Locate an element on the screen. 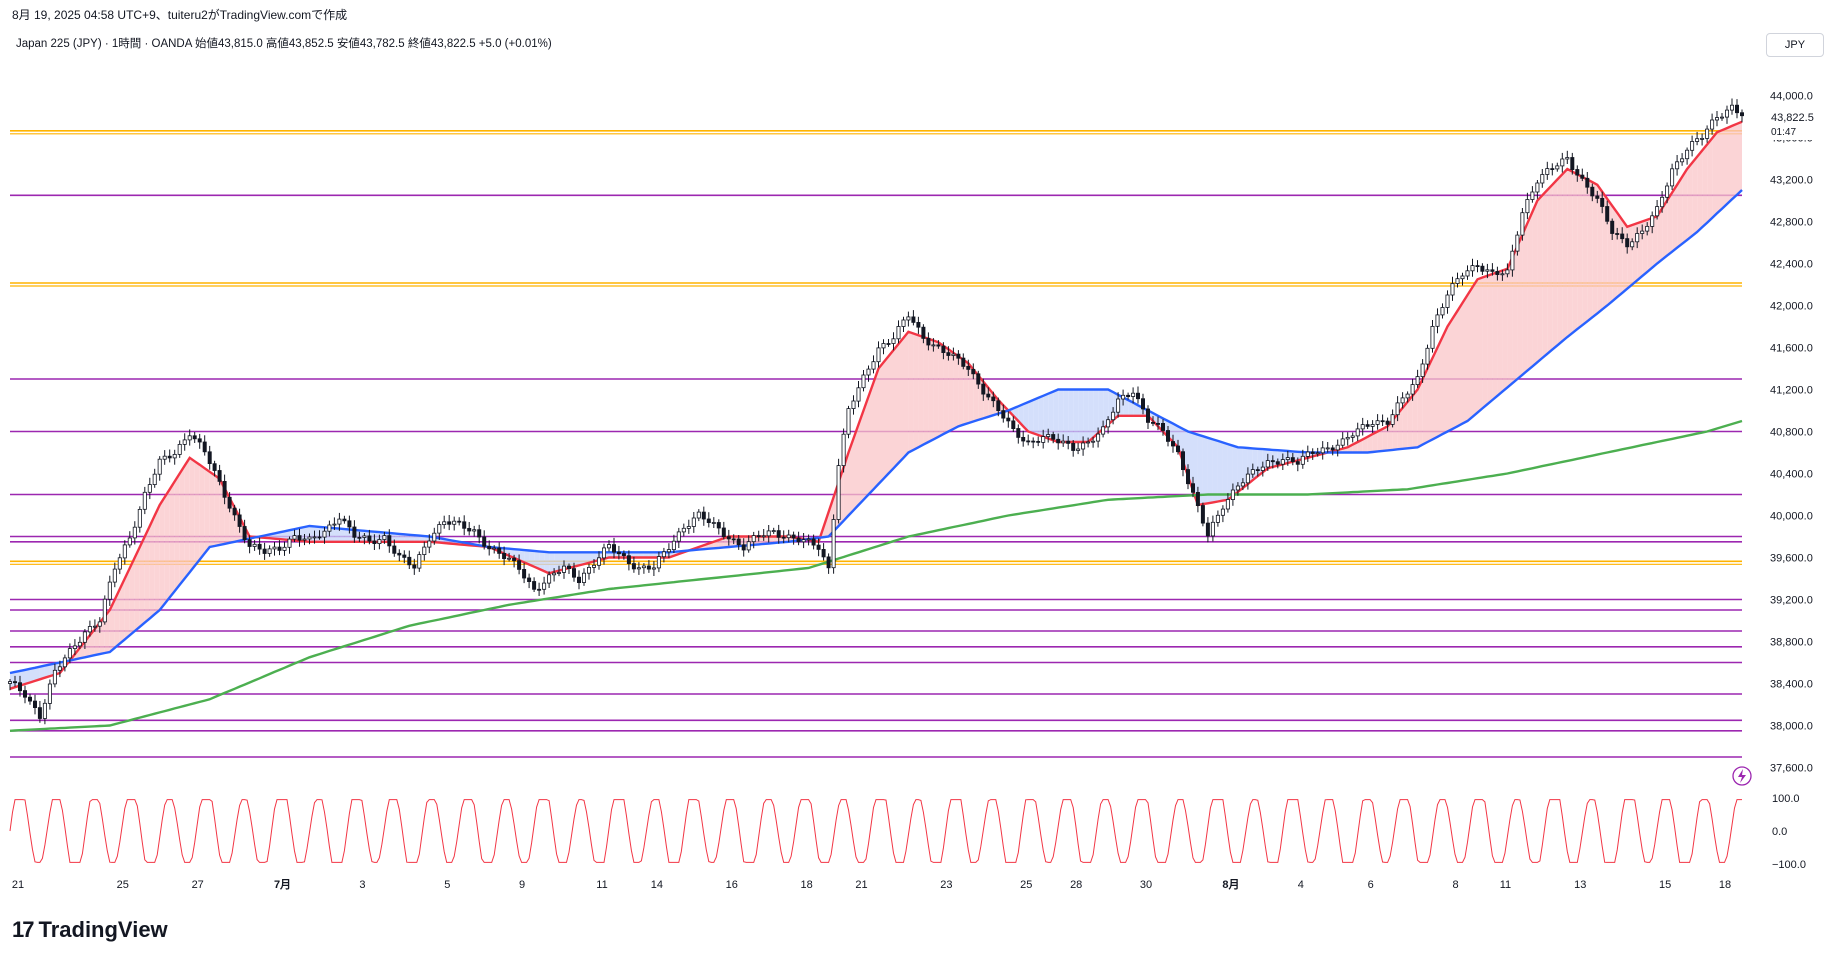  time-tick-label: 8 is located at coordinates (1455, 885).